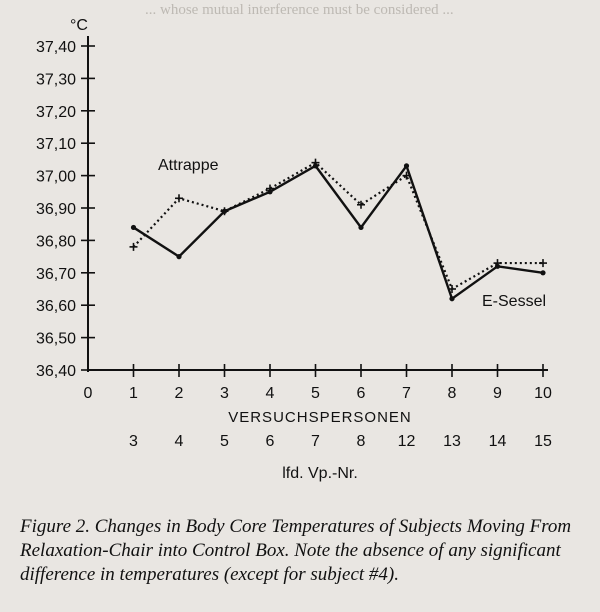 The image size is (600, 612). What do you see at coordinates (133, 441) in the screenshot?
I see `secondary-tick-label: 3` at bounding box center [133, 441].